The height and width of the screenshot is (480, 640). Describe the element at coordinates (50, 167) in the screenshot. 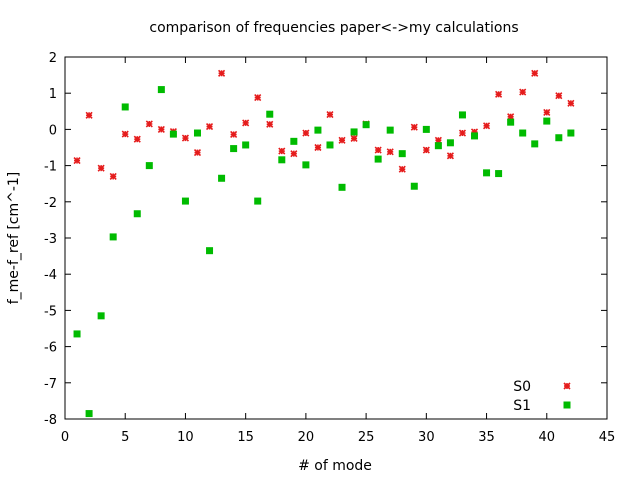

I see `y-tick-label: -1` at that location.